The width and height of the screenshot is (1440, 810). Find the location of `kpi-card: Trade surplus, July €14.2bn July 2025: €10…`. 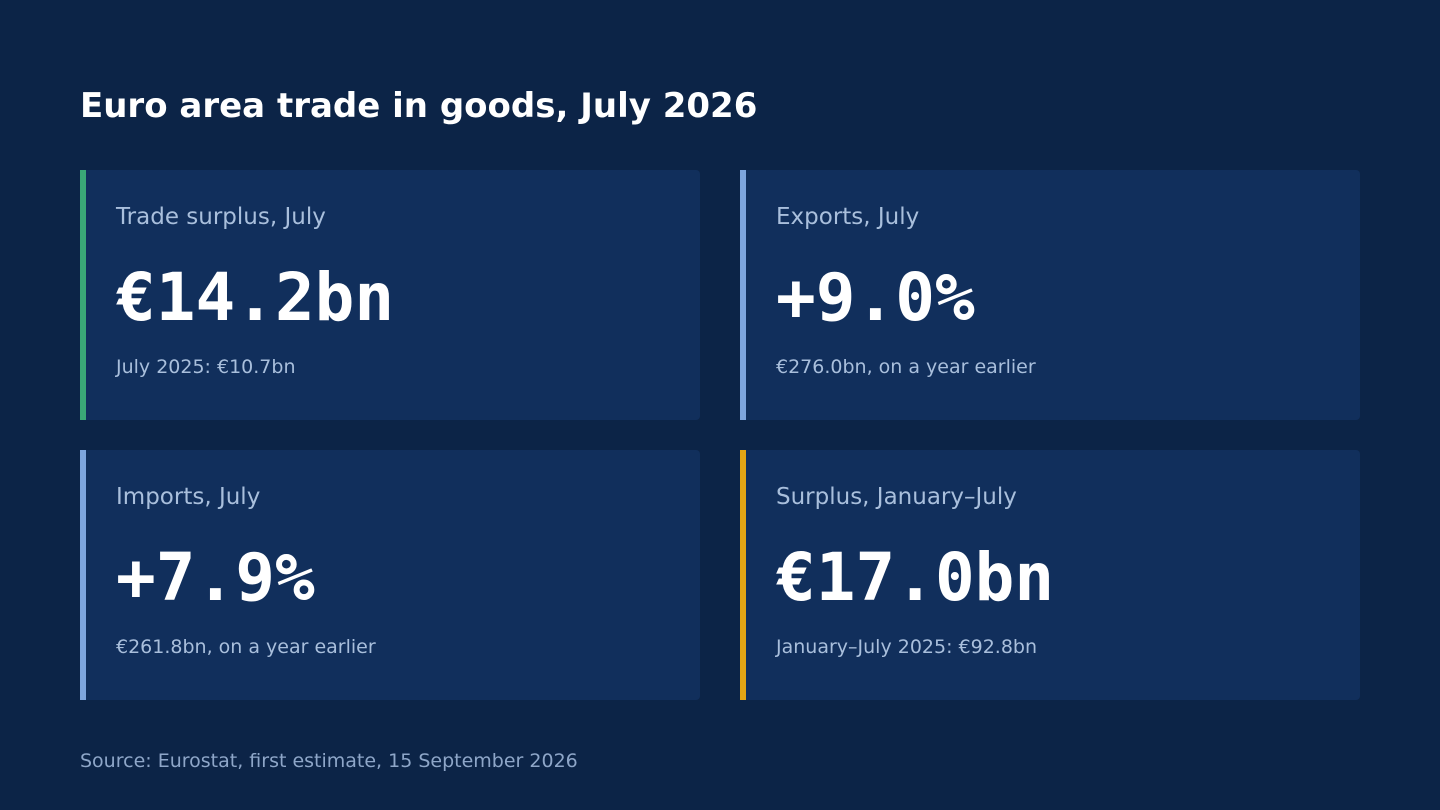

kpi-card: Trade surplus, July €14.2bn July 2025: €10… is located at coordinates (390, 295).